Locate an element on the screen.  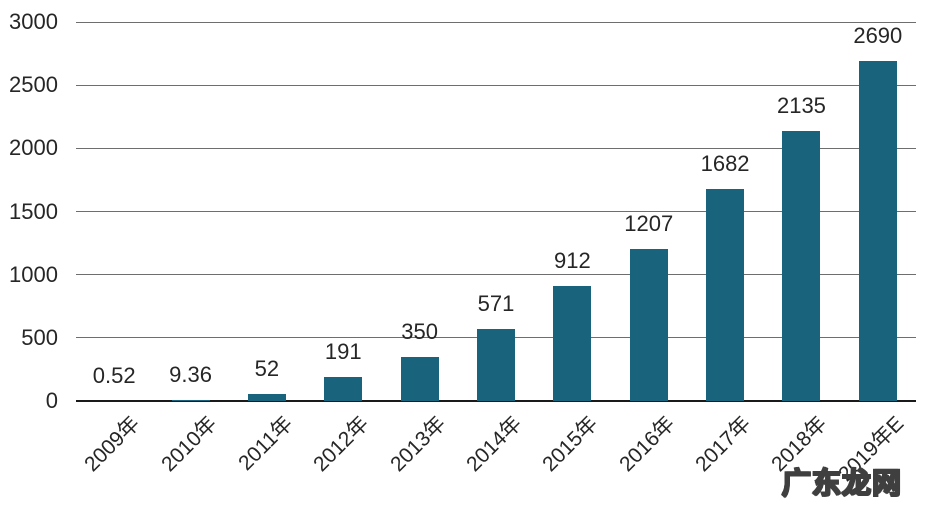
bar-value-label: 9.36 is located at coordinates (190, 374).